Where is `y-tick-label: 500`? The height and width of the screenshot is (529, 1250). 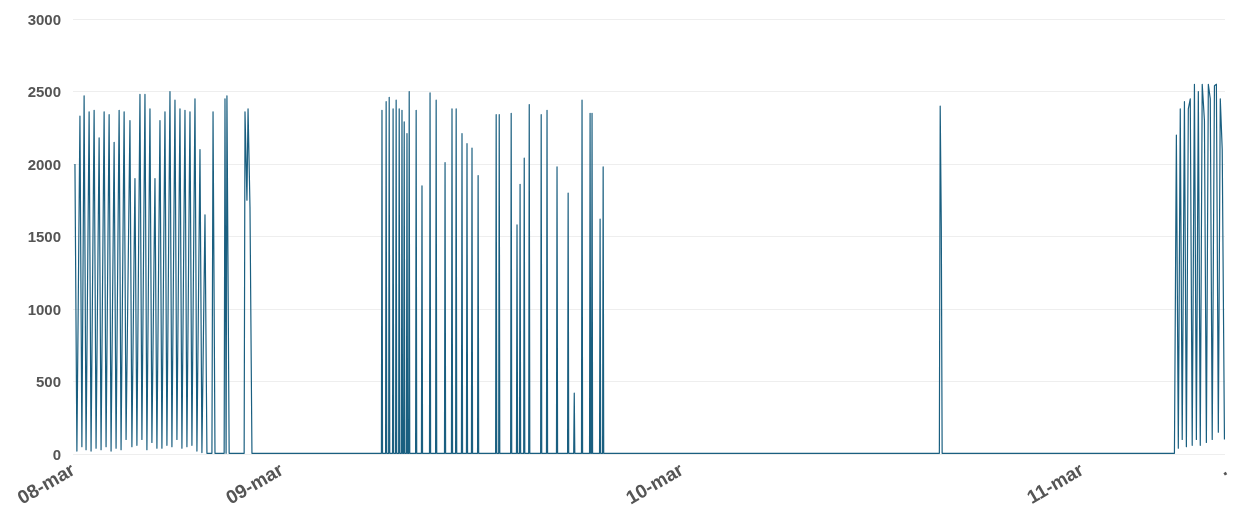 y-tick-label: 500 is located at coordinates (48, 381).